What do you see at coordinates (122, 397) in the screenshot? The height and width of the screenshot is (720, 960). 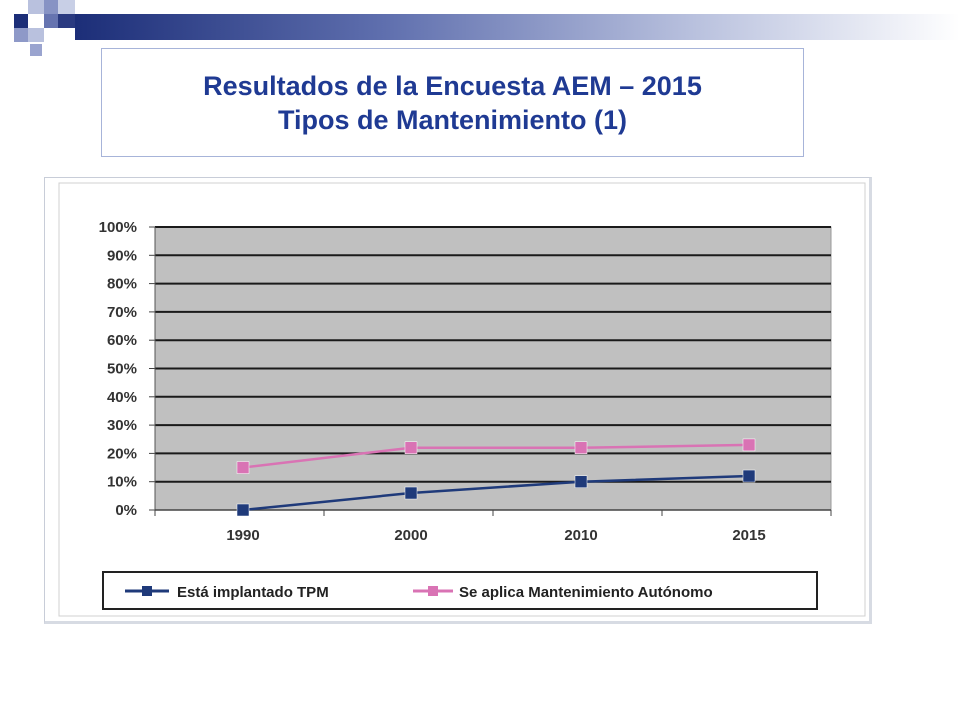 I see `y-tick-label: 40%` at bounding box center [122, 397].